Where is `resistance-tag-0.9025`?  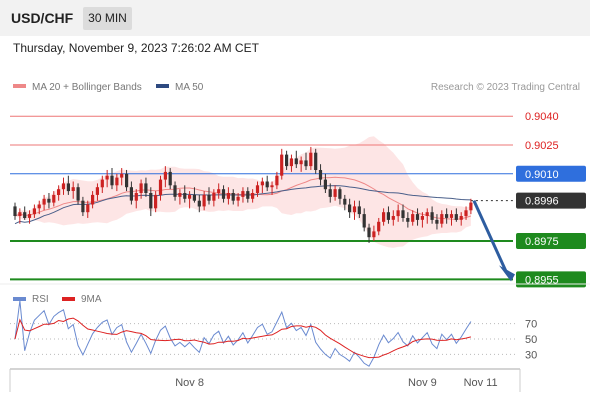
resistance-tag-0.9025 is located at coordinates (551, 145).